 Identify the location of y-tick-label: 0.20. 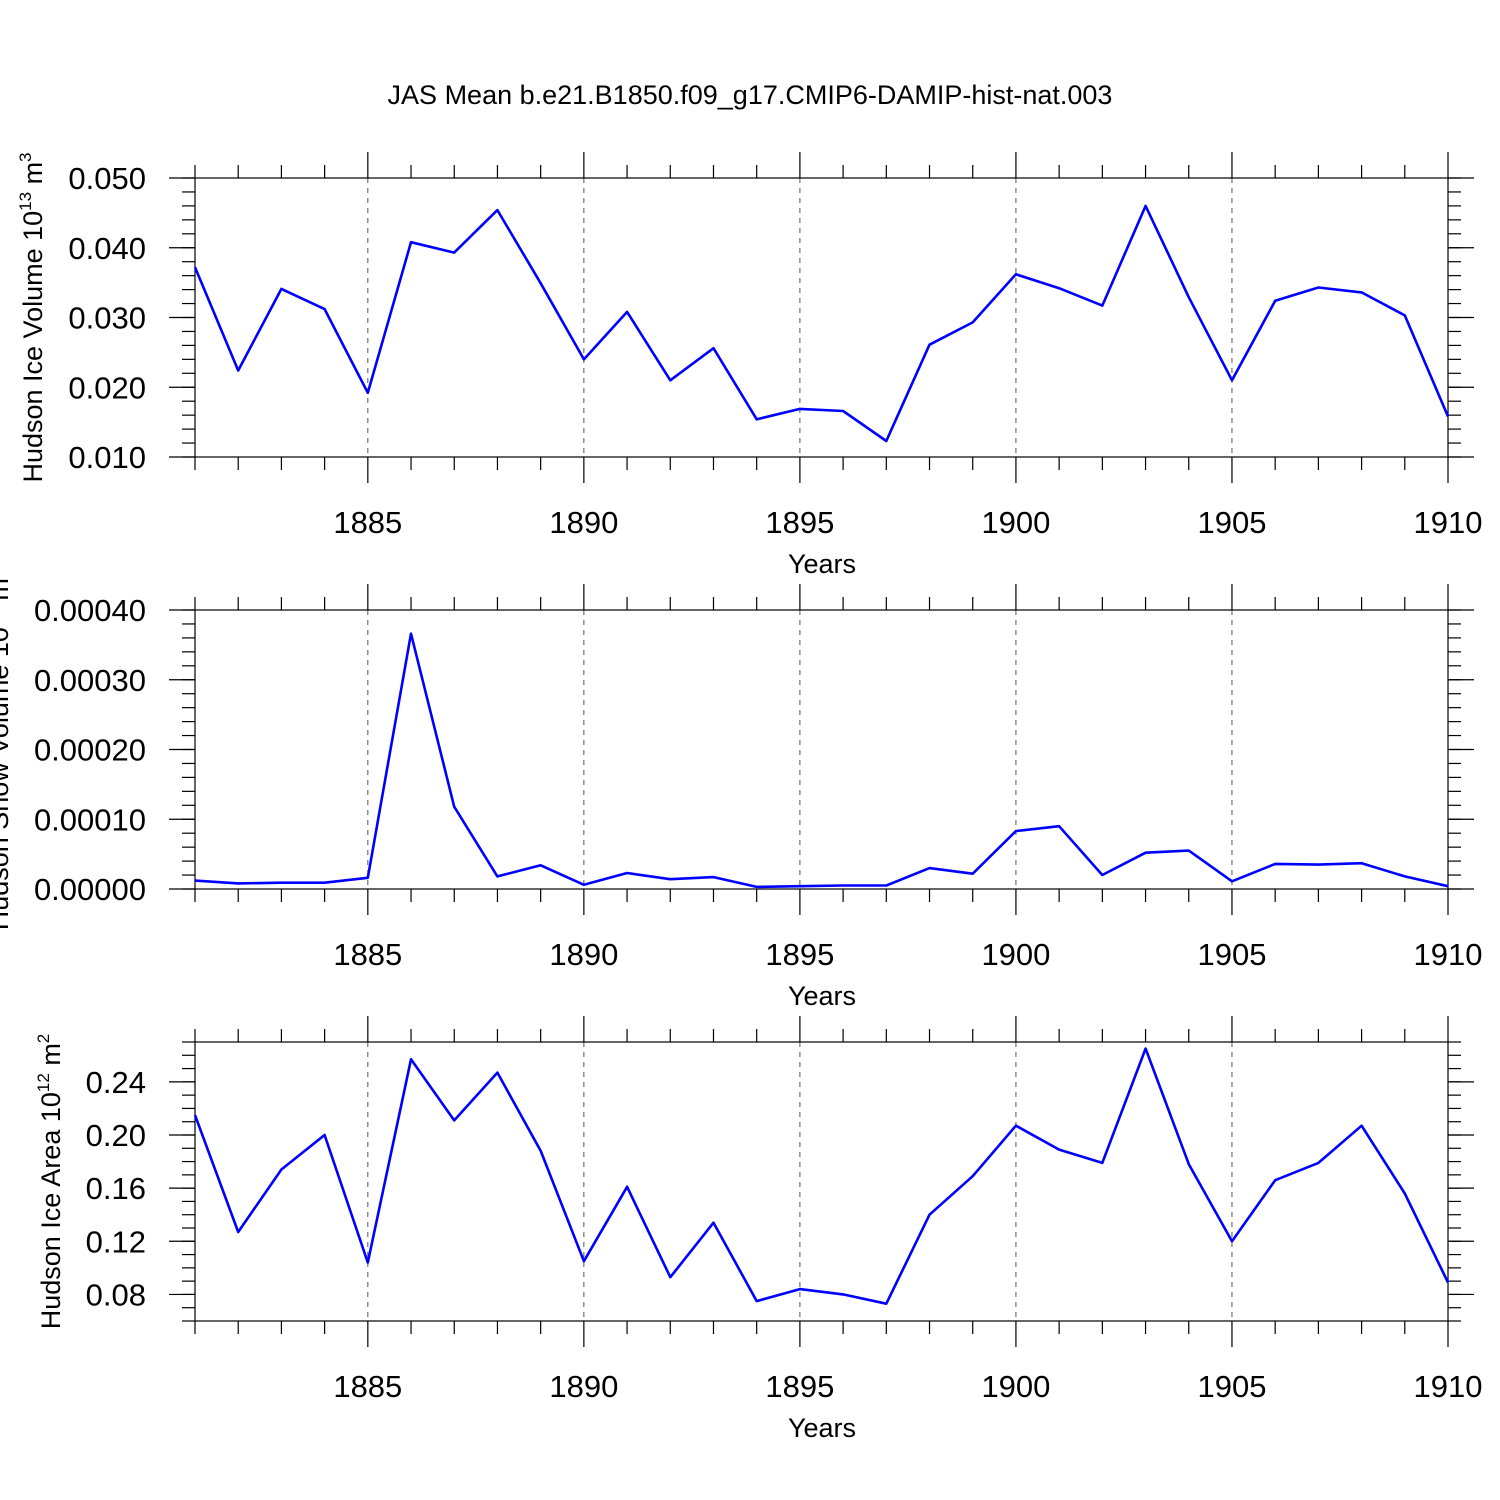
(116, 1135).